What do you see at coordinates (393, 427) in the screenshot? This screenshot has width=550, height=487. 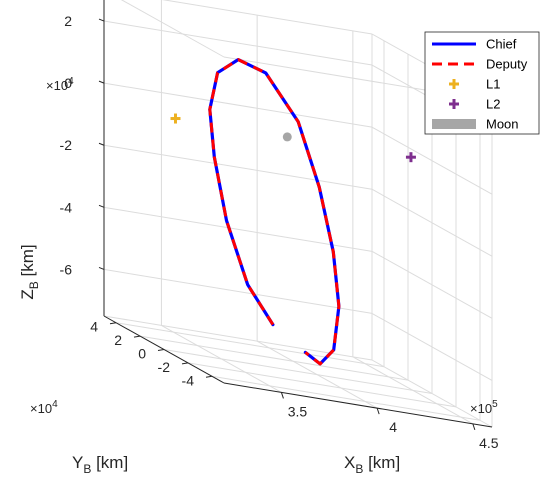 I see `x-tick-label: 4` at bounding box center [393, 427].